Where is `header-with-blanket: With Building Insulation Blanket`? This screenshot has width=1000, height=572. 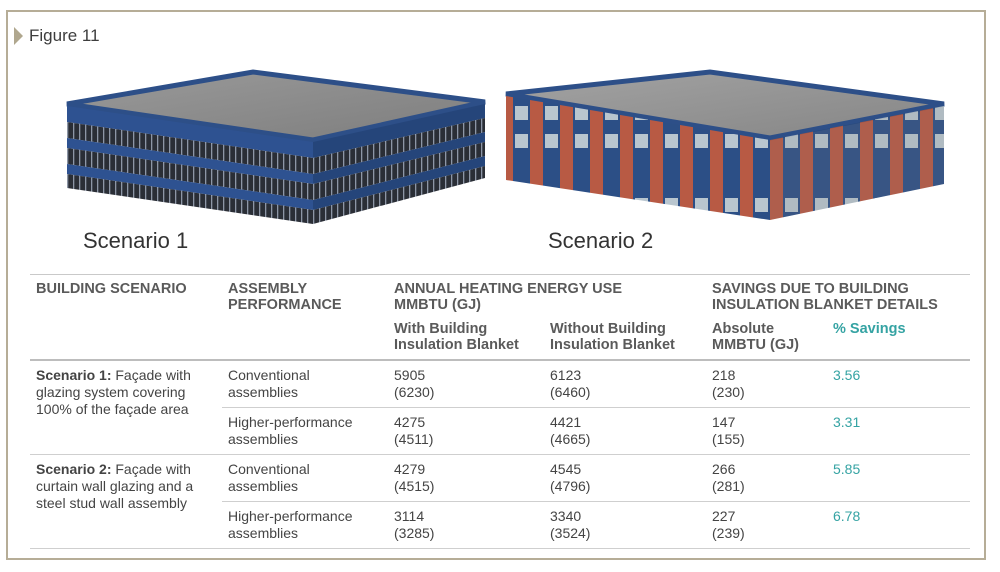 header-with-blanket: With Building Insulation Blanket is located at coordinates (466, 337).